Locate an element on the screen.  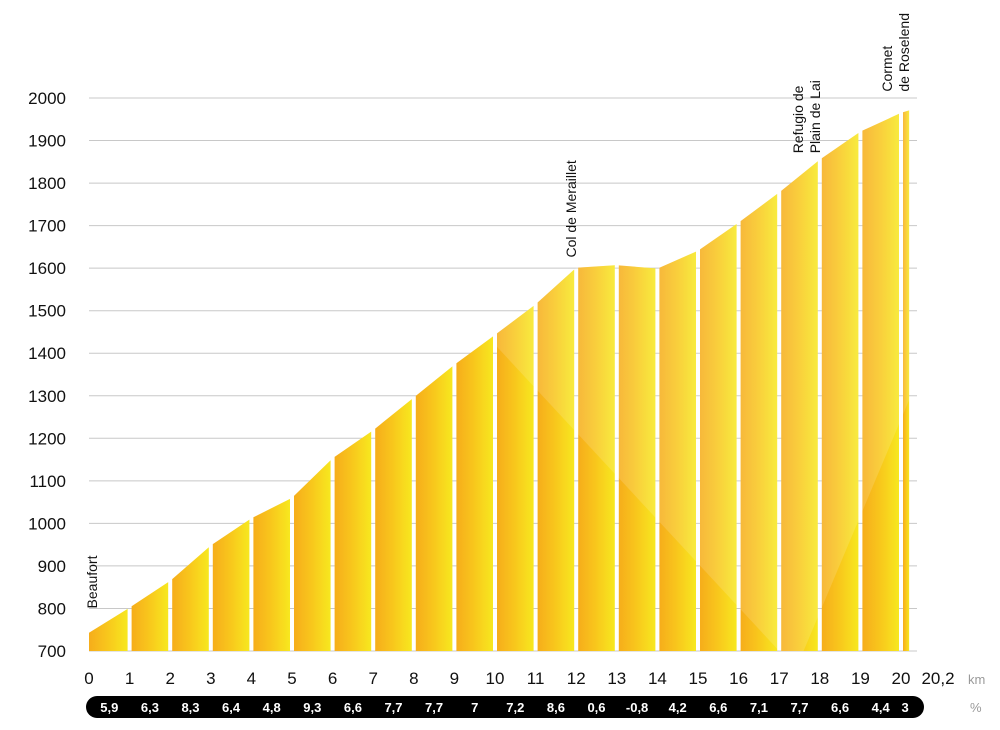
place-label-line: Col de Meraillet is located at coordinates (571, 208).